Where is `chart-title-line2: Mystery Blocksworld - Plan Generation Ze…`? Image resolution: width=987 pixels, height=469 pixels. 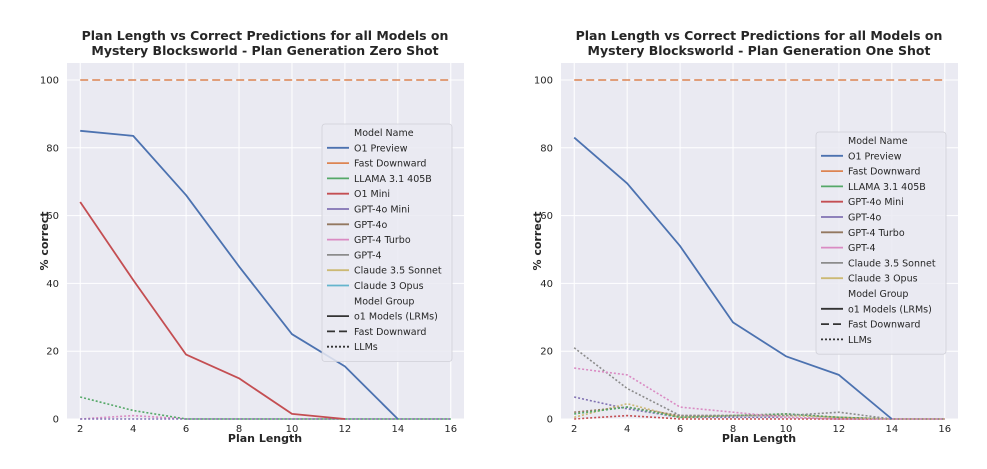
chart-title-line2: Mystery Blocksworld - Plan Generation Ze… is located at coordinates (264, 50).